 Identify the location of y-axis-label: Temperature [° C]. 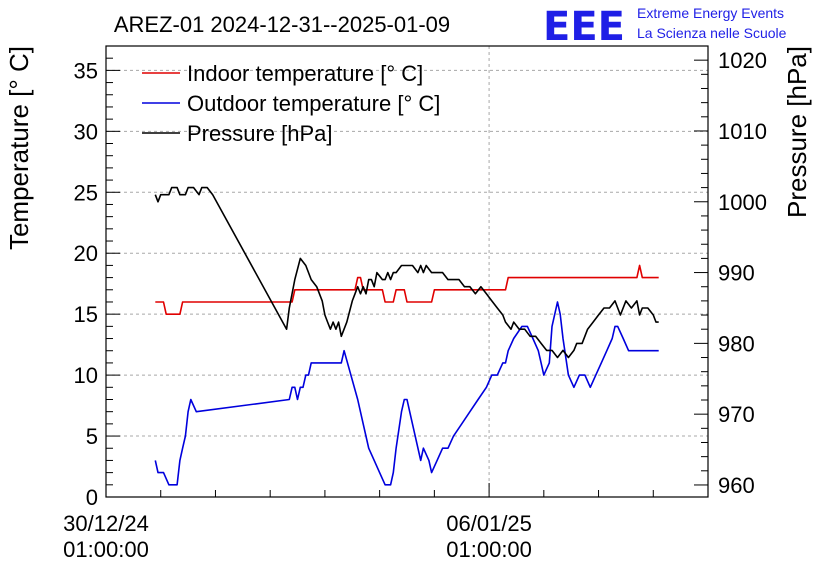
(19, 148).